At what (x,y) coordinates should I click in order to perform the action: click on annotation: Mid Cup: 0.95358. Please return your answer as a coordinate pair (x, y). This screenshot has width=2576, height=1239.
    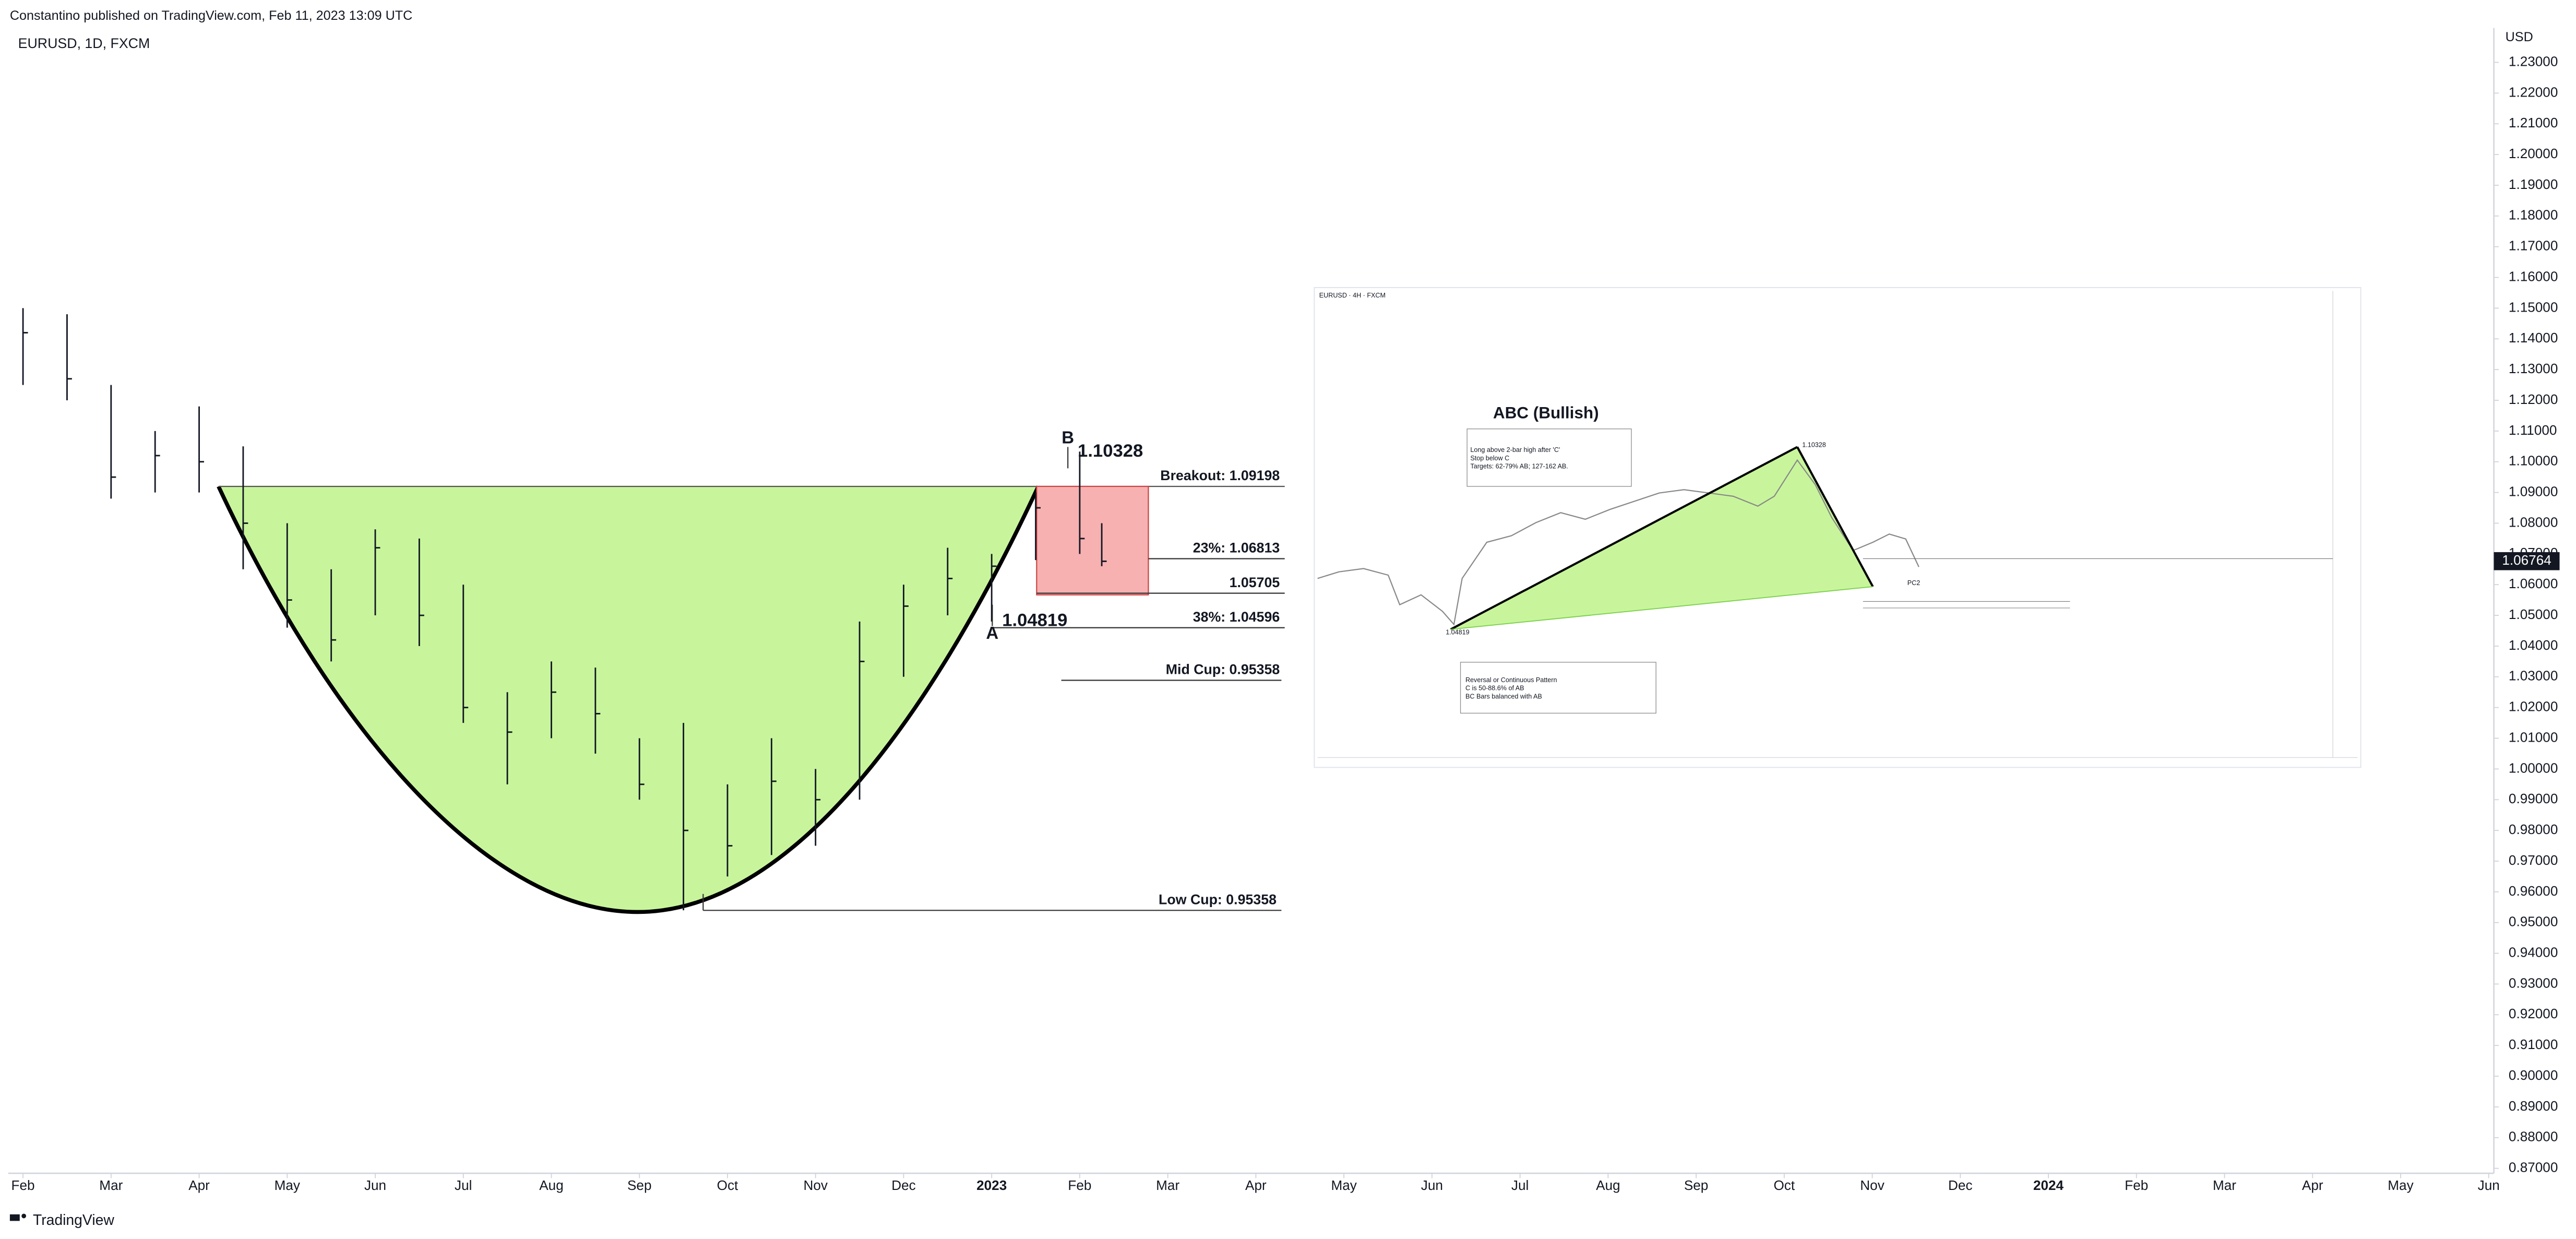
    Looking at the image, I should click on (1223, 669).